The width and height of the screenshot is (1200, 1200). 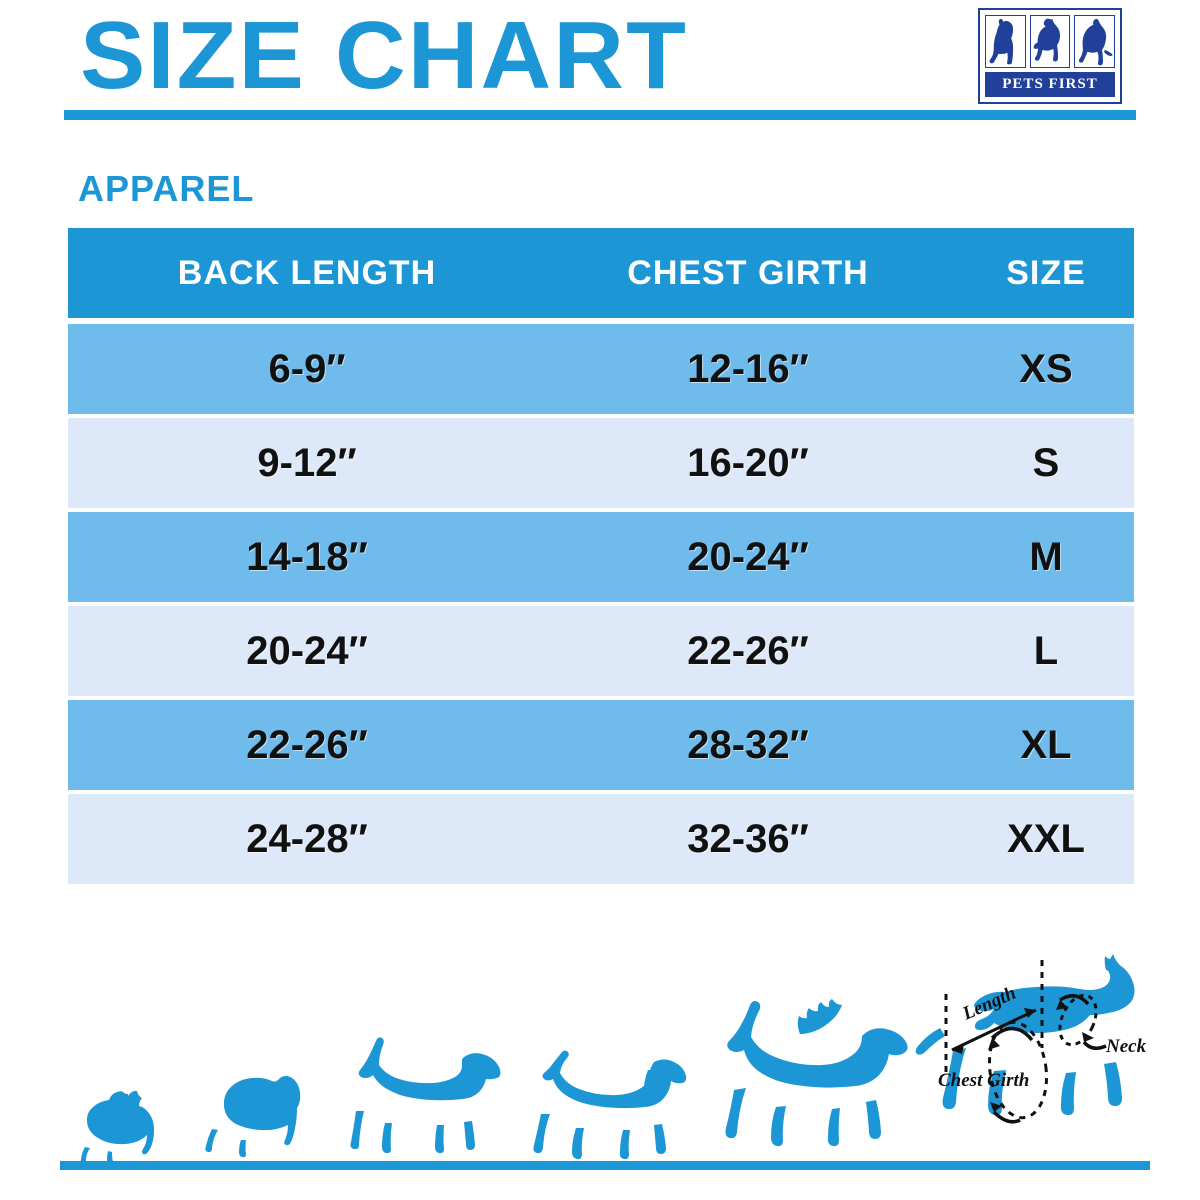 I want to click on neck-arrow-side, so click(x=1094, y=1045).